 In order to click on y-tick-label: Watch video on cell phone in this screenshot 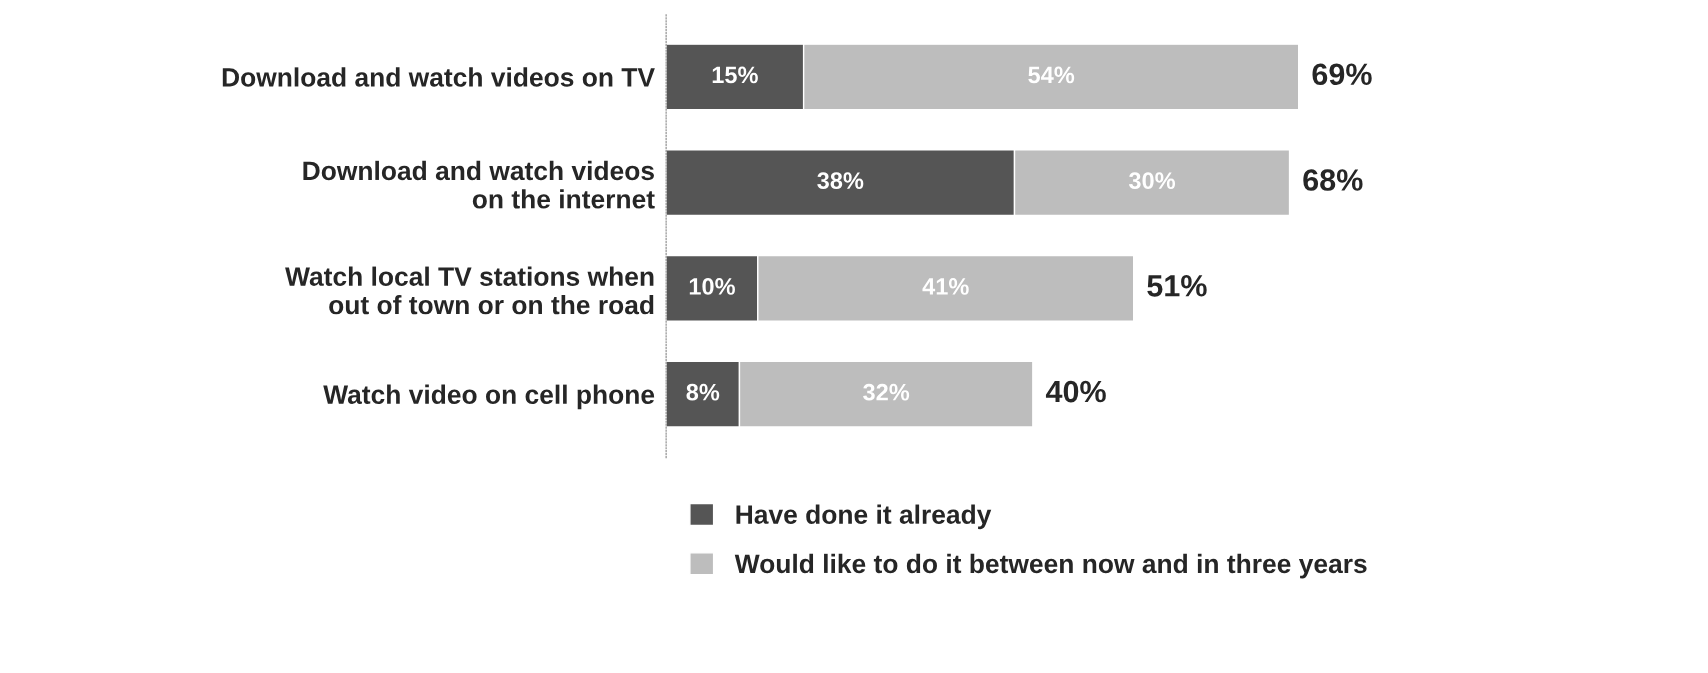, I will do `click(489, 397)`.